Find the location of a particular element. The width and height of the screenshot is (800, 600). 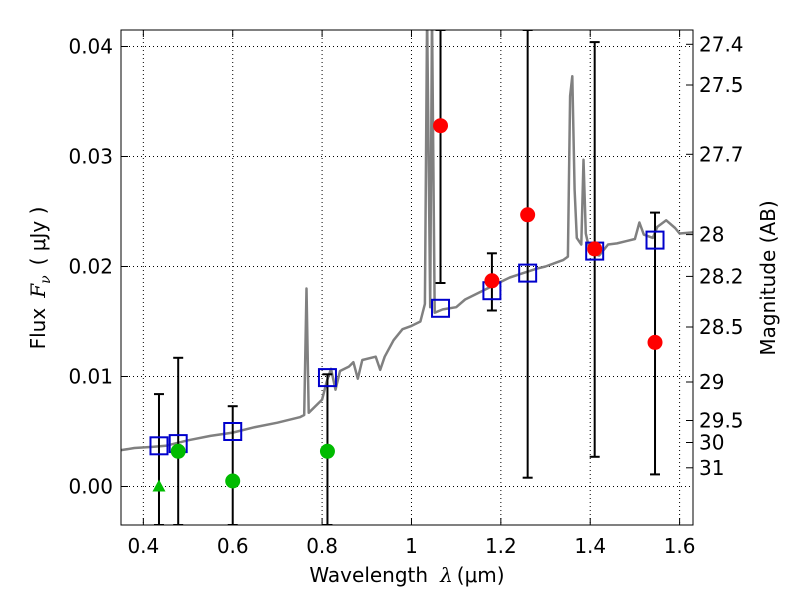

magnitude-tick-label: 28.2 is located at coordinates (721, 276).